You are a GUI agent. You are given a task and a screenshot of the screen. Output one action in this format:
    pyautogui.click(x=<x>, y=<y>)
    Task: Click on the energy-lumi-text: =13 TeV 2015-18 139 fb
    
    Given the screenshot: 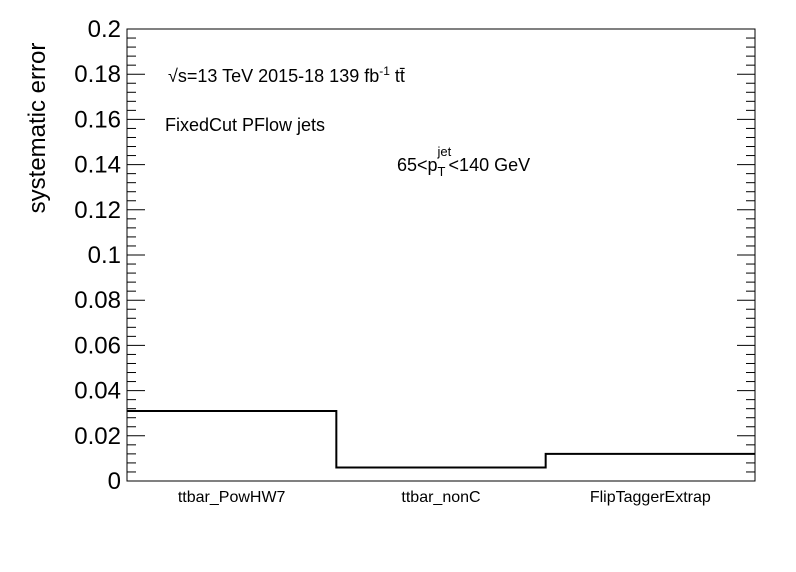 What is the action you would take?
    pyautogui.click(x=283, y=76)
    